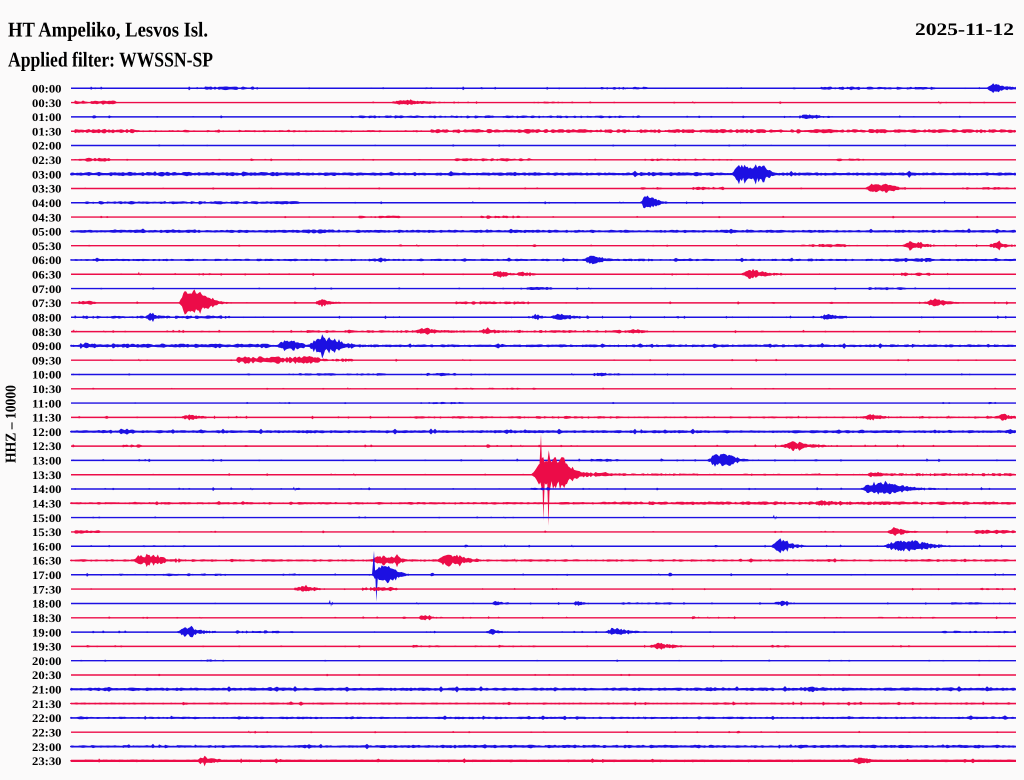 The height and width of the screenshot is (780, 1024). What do you see at coordinates (964, 29) in the screenshot?
I see `svg-text: 2025-11-12` at bounding box center [964, 29].